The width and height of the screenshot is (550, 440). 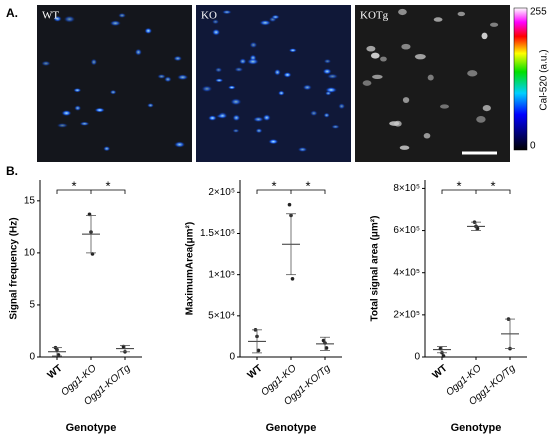 What do you see at coordinates (14, 268) in the screenshot?
I see `y-axis-label: Signal frequency (Hz)` at bounding box center [14, 268].